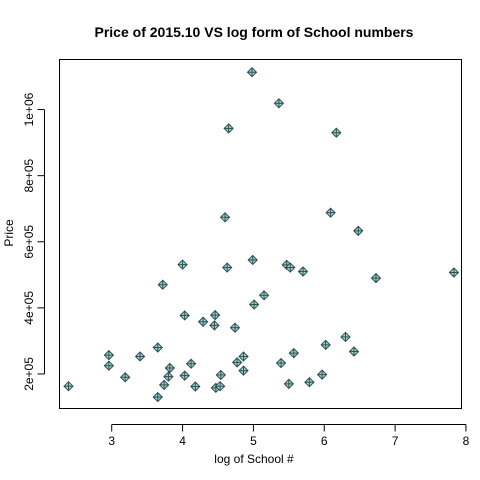 Image resolution: width=480 pixels, height=480 pixels. Describe the element at coordinates (182, 441) in the screenshot. I see `x-tick-label: 4` at that location.